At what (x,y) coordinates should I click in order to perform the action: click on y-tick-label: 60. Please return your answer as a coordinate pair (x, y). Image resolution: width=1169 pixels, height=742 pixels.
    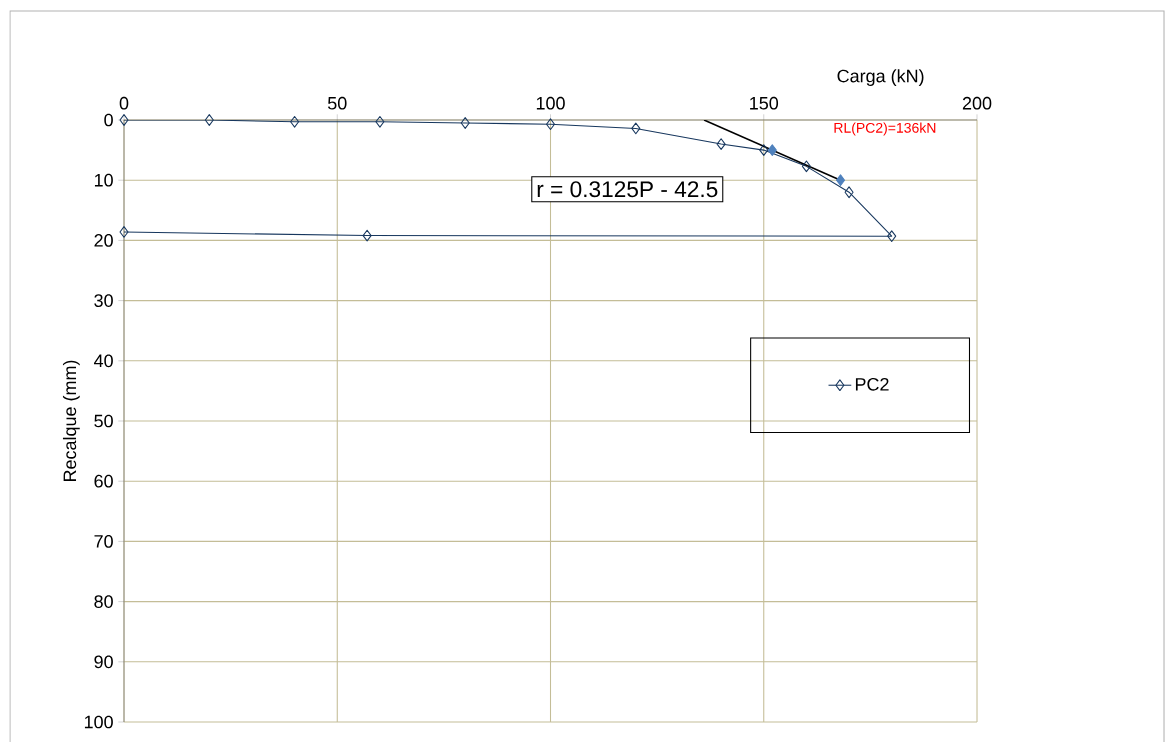
    Looking at the image, I should click on (103, 481).